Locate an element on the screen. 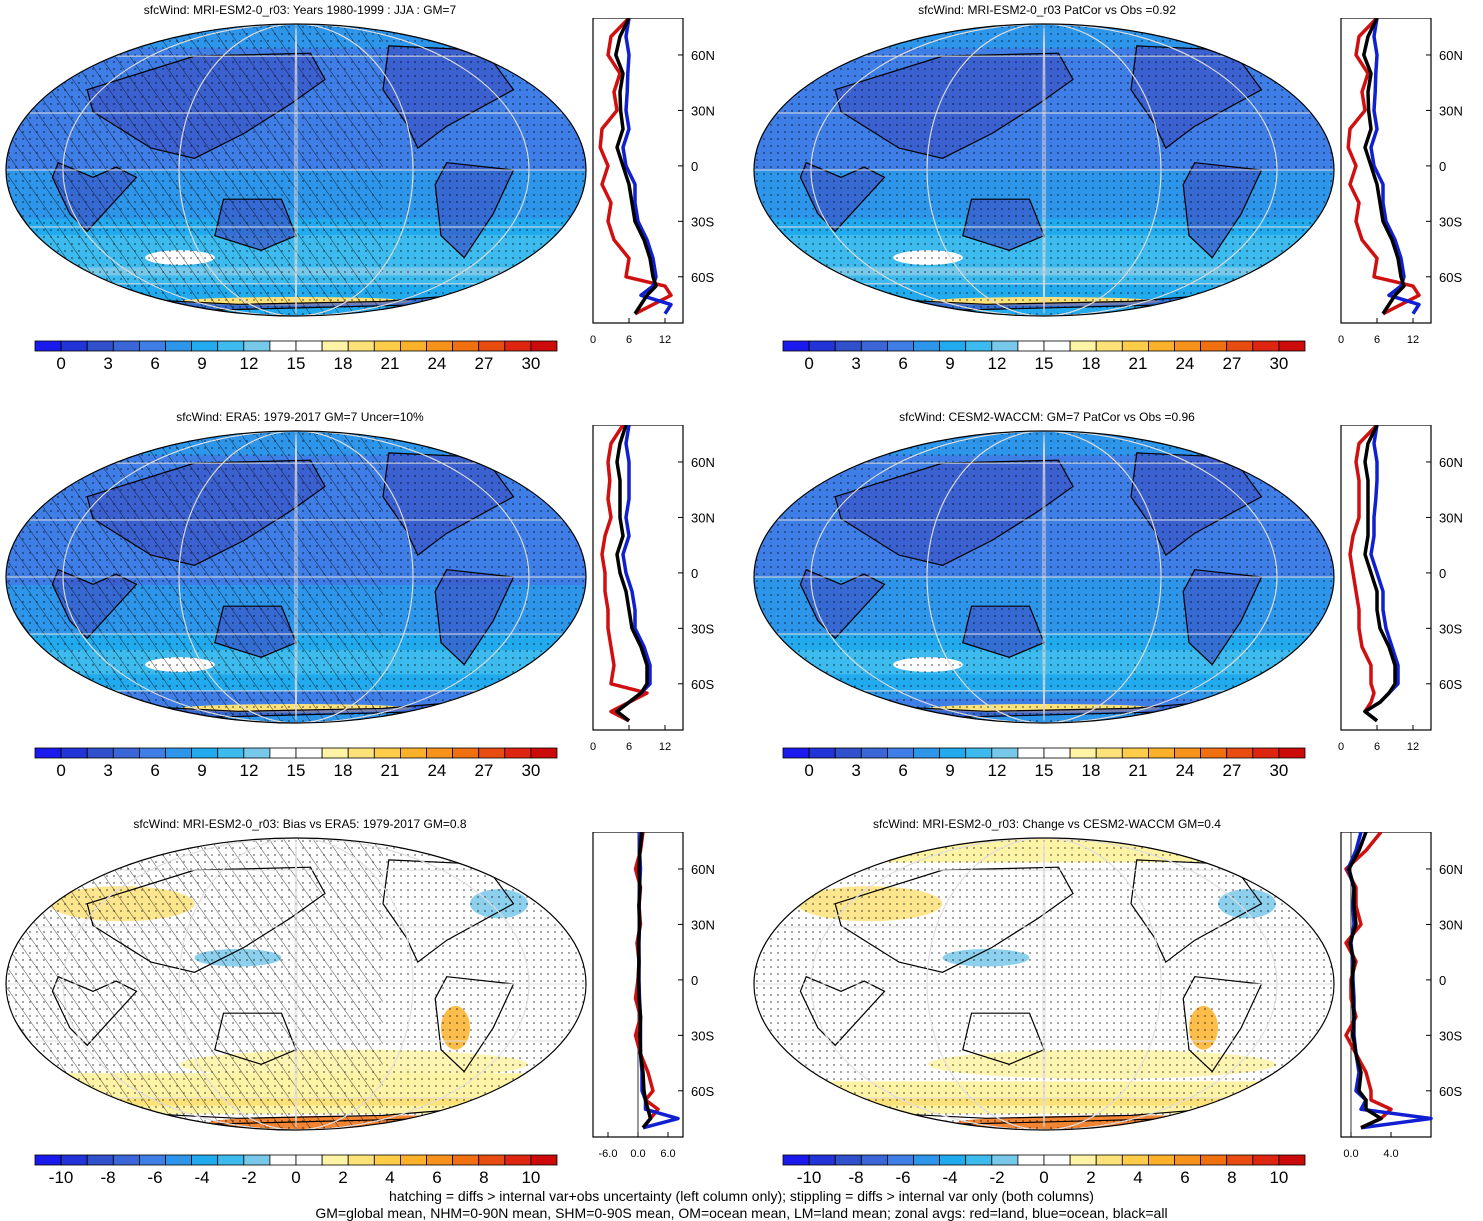 Image resolution: width=1483 pixels, height=1221 pixels. x-tick-label: 4.0 is located at coordinates (1390, 1154).